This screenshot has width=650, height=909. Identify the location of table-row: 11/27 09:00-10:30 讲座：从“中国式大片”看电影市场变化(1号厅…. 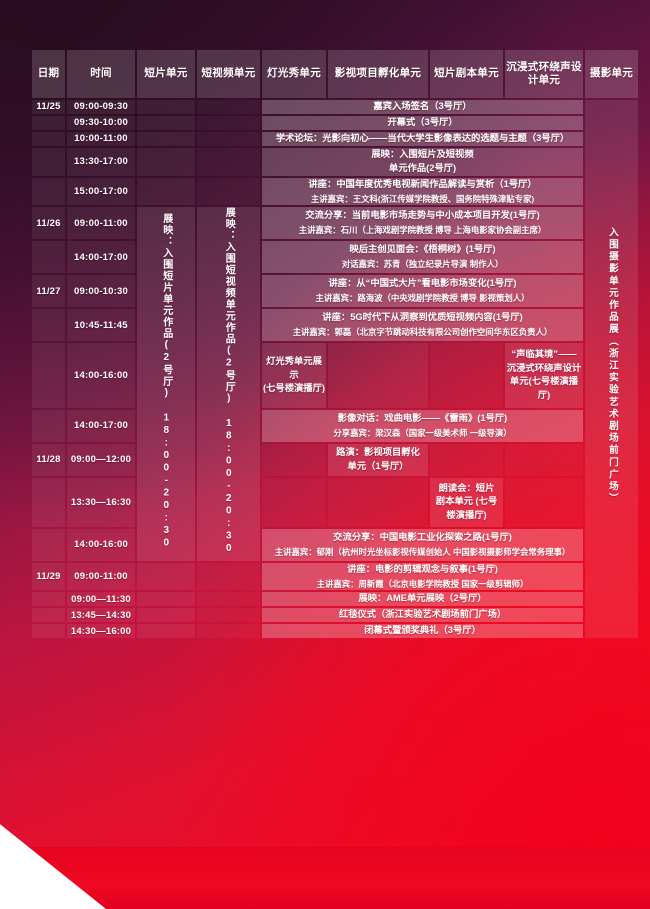
(335, 291).